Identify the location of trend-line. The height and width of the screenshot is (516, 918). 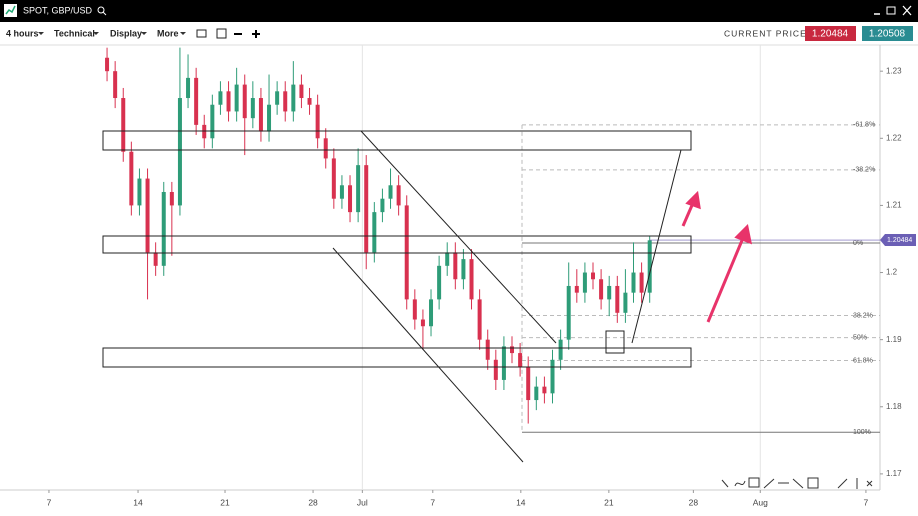
(656, 246).